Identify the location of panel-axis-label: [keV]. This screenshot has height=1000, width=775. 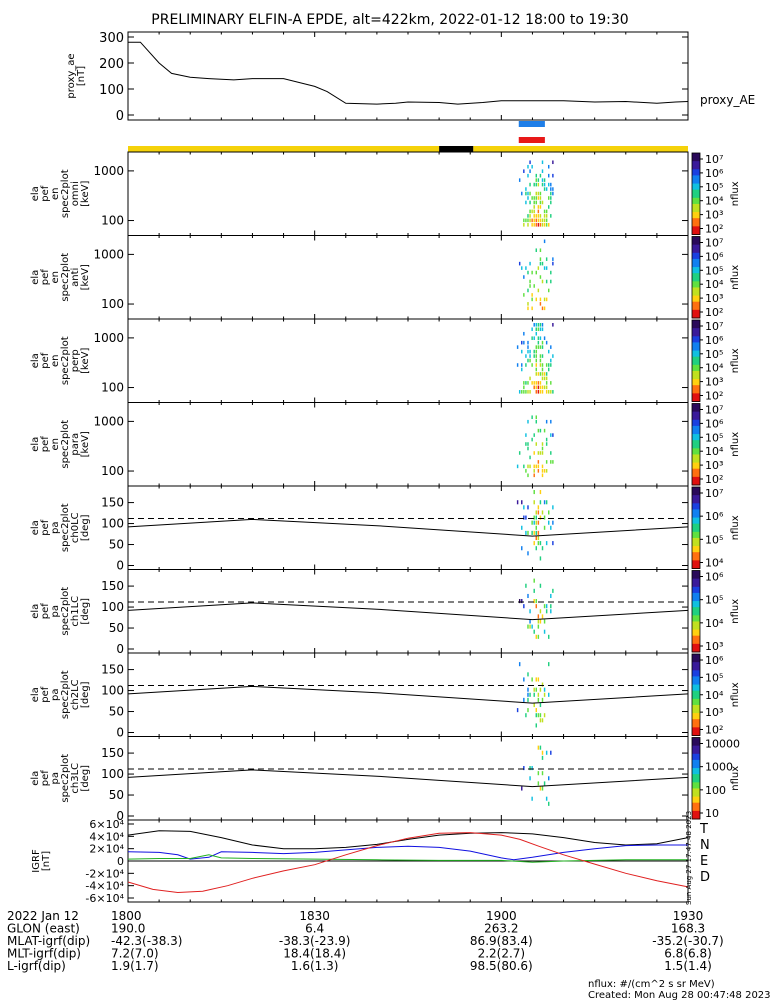
(85, 444).